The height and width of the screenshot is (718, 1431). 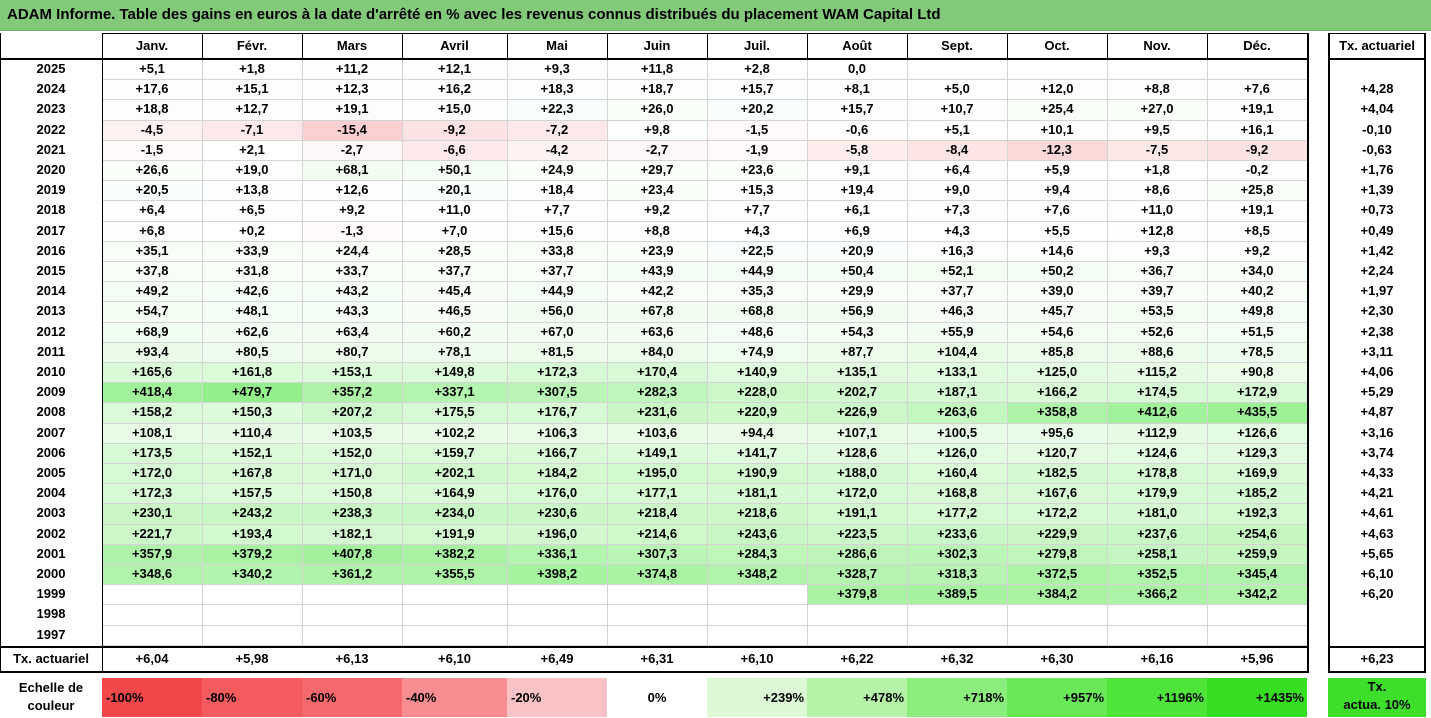 What do you see at coordinates (957, 271) in the screenshot?
I see `table-cell: +52,1` at bounding box center [957, 271].